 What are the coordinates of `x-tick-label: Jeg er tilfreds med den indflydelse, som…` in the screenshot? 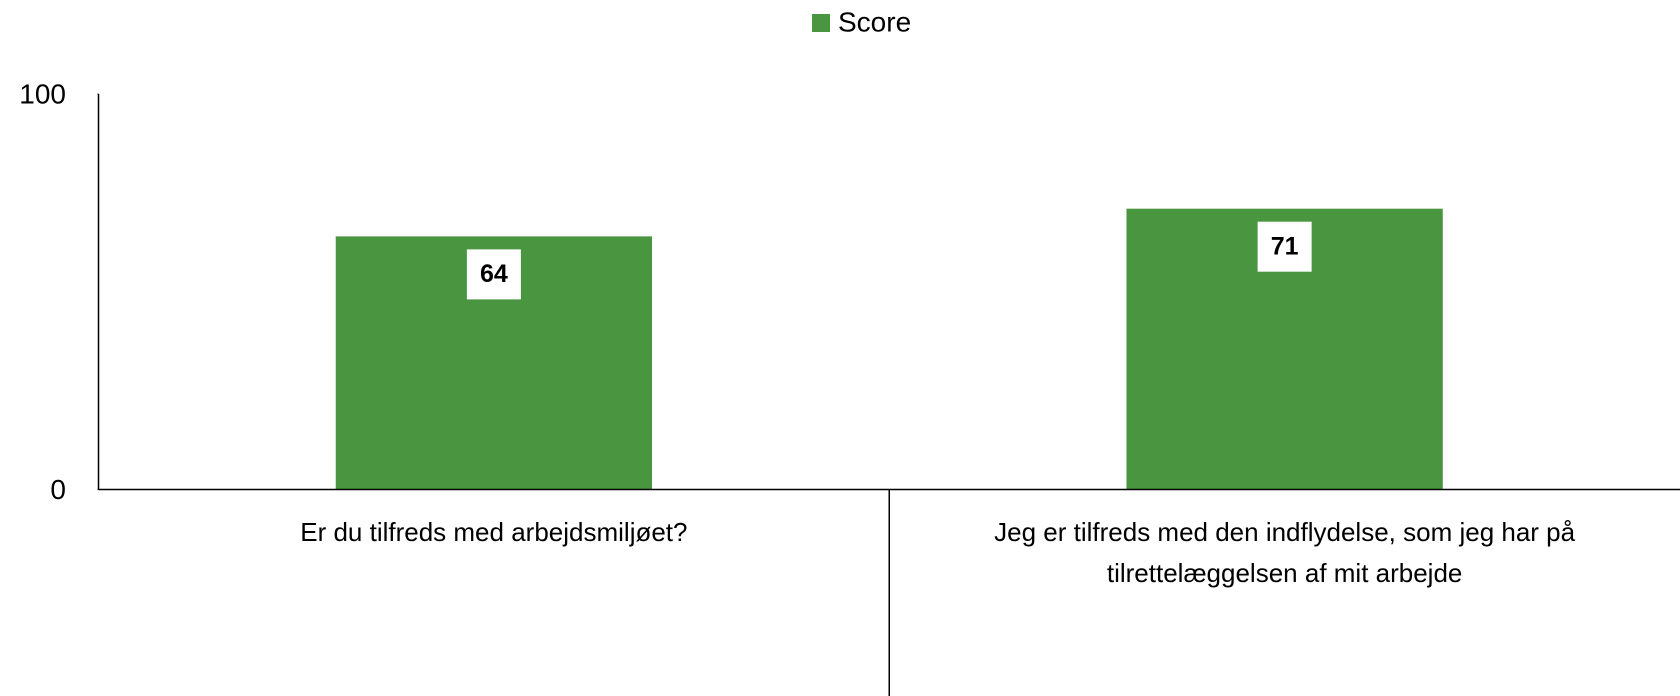 It's located at (1285, 552).